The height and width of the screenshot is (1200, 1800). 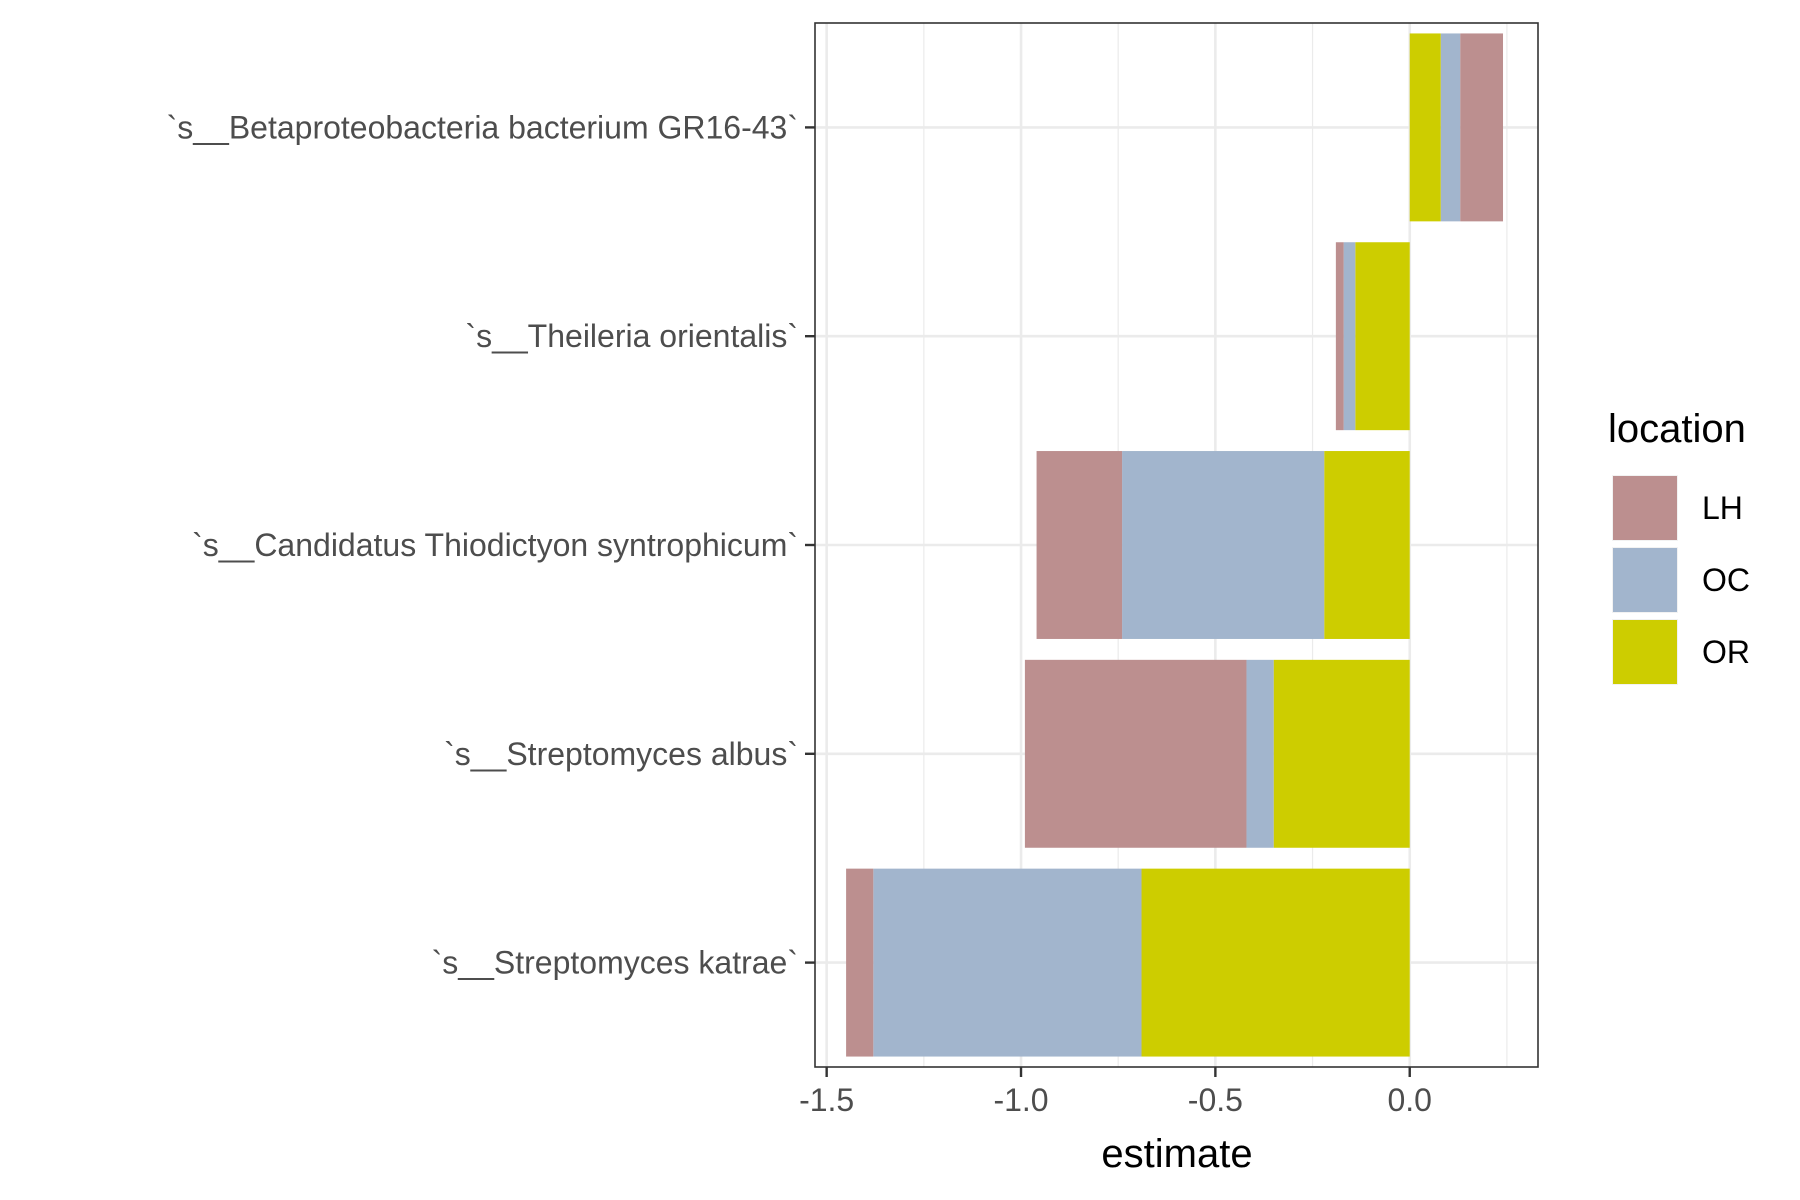 I want to click on legend-swatch-lh, so click(x=1645, y=508).